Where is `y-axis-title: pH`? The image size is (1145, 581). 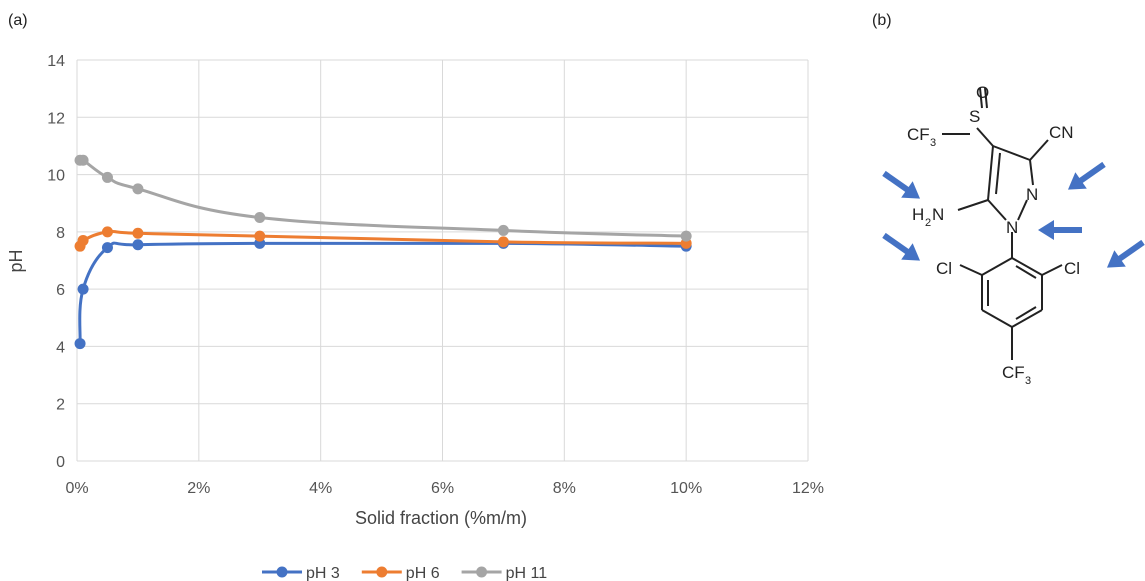 y-axis-title: pH is located at coordinates (16, 260).